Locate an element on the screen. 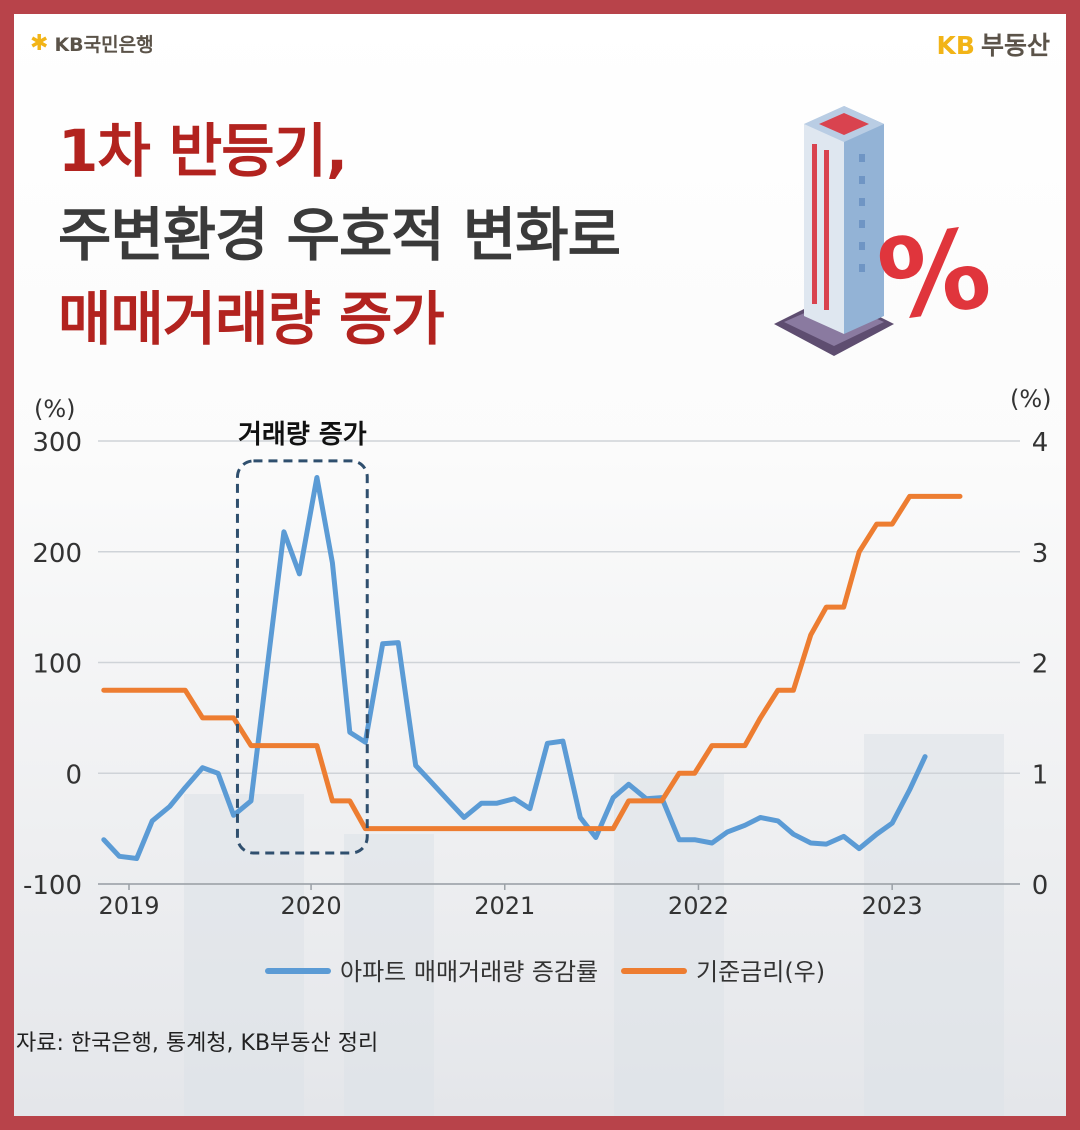 The height and width of the screenshot is (1130, 1080). x-tick-label: 2023 is located at coordinates (892, 906).